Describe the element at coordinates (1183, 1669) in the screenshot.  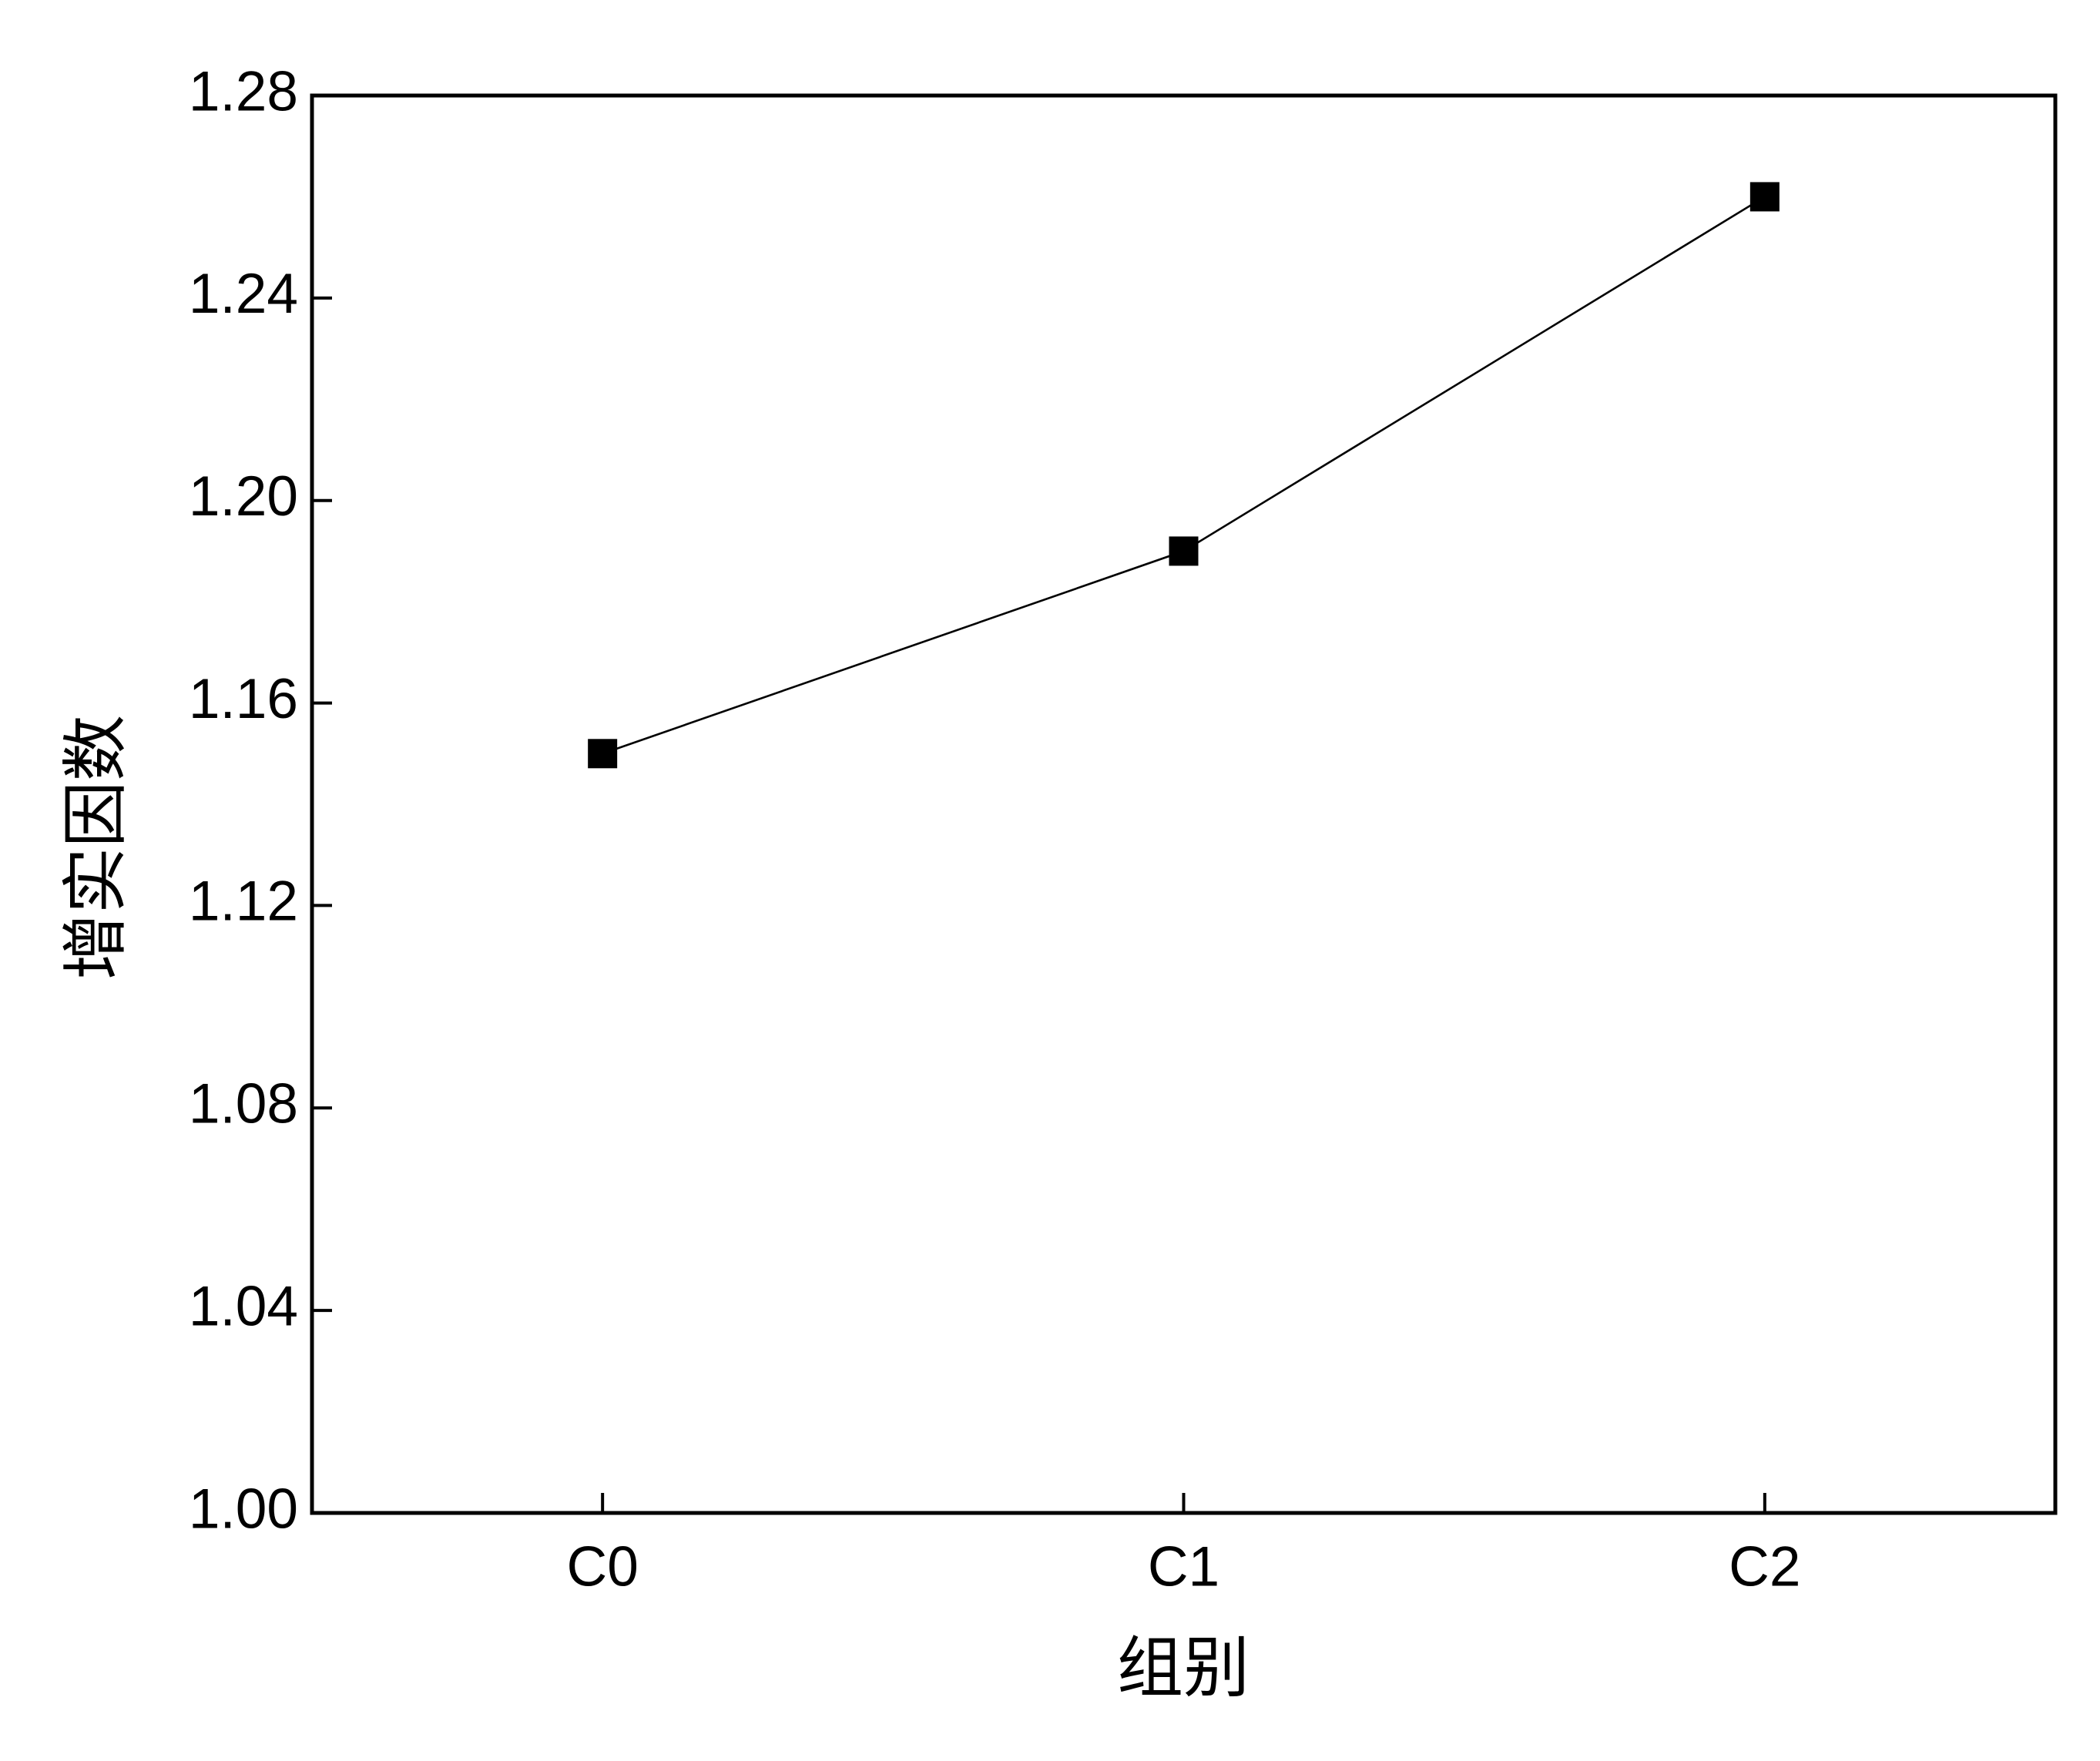
I see `x-axis-title: 组别` at that location.